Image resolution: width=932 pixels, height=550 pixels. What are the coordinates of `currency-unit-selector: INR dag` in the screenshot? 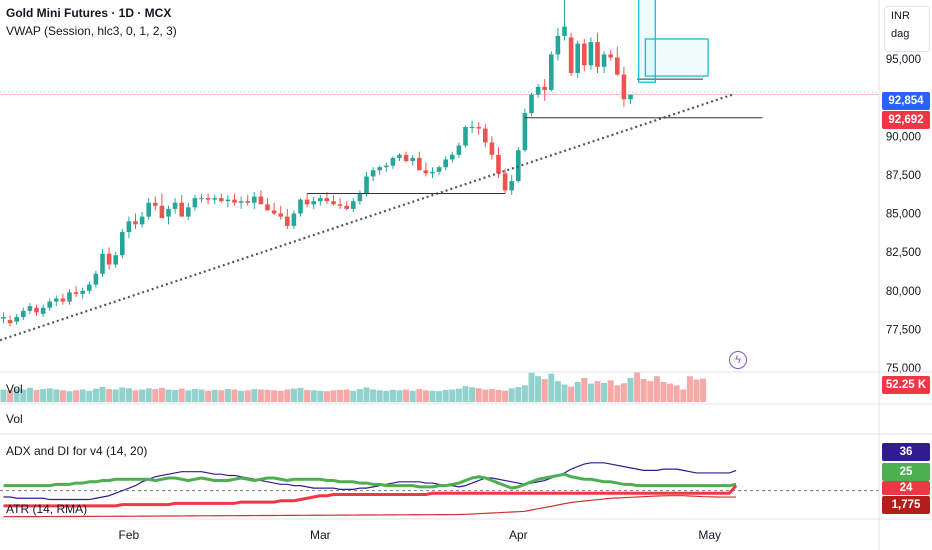 It's located at (907, 29).